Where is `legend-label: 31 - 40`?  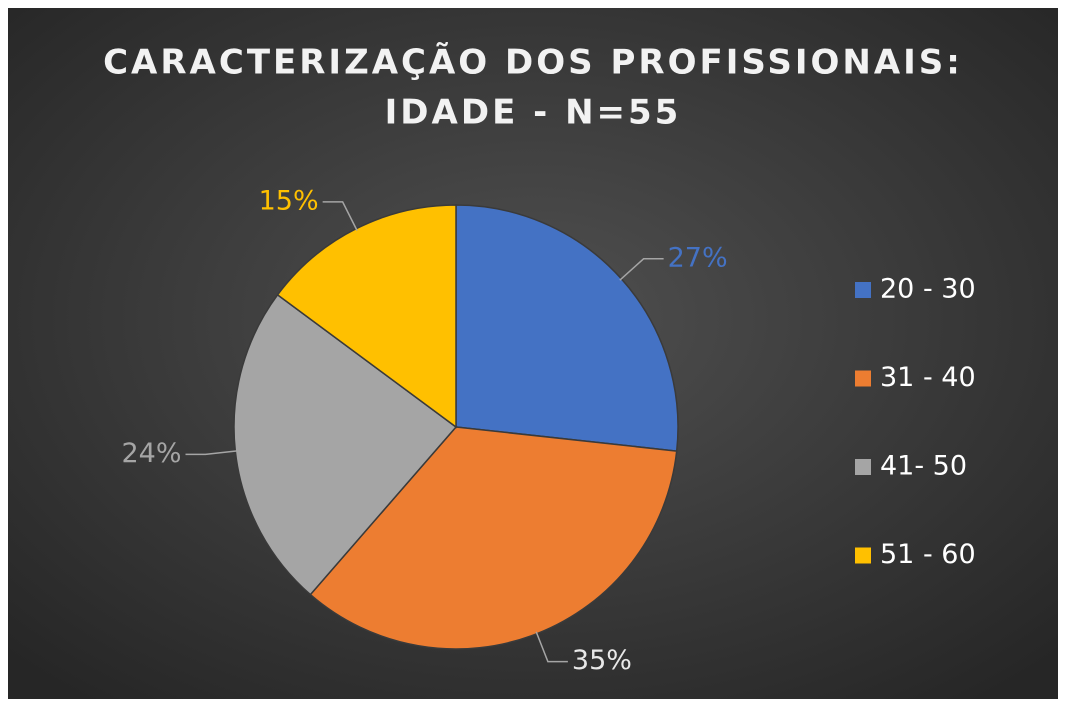 legend-label: 31 - 40 is located at coordinates (928, 377).